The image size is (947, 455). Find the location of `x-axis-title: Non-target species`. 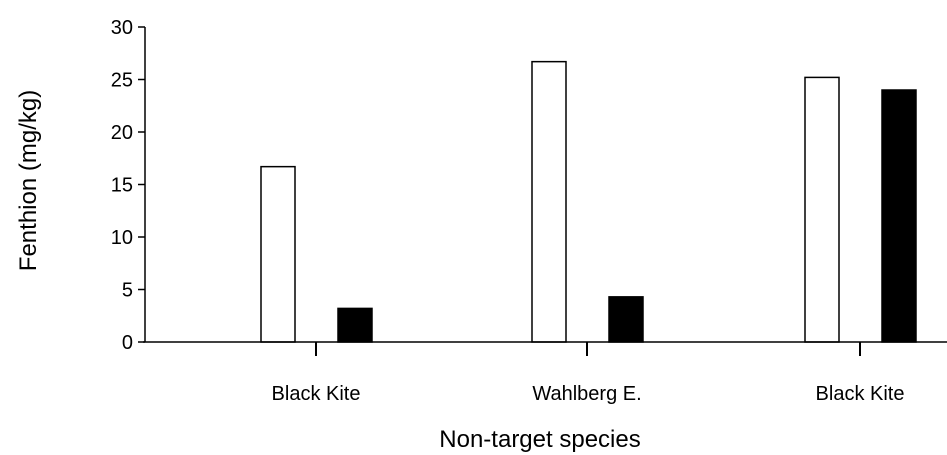

x-axis-title: Non-target species is located at coordinates (539, 439).